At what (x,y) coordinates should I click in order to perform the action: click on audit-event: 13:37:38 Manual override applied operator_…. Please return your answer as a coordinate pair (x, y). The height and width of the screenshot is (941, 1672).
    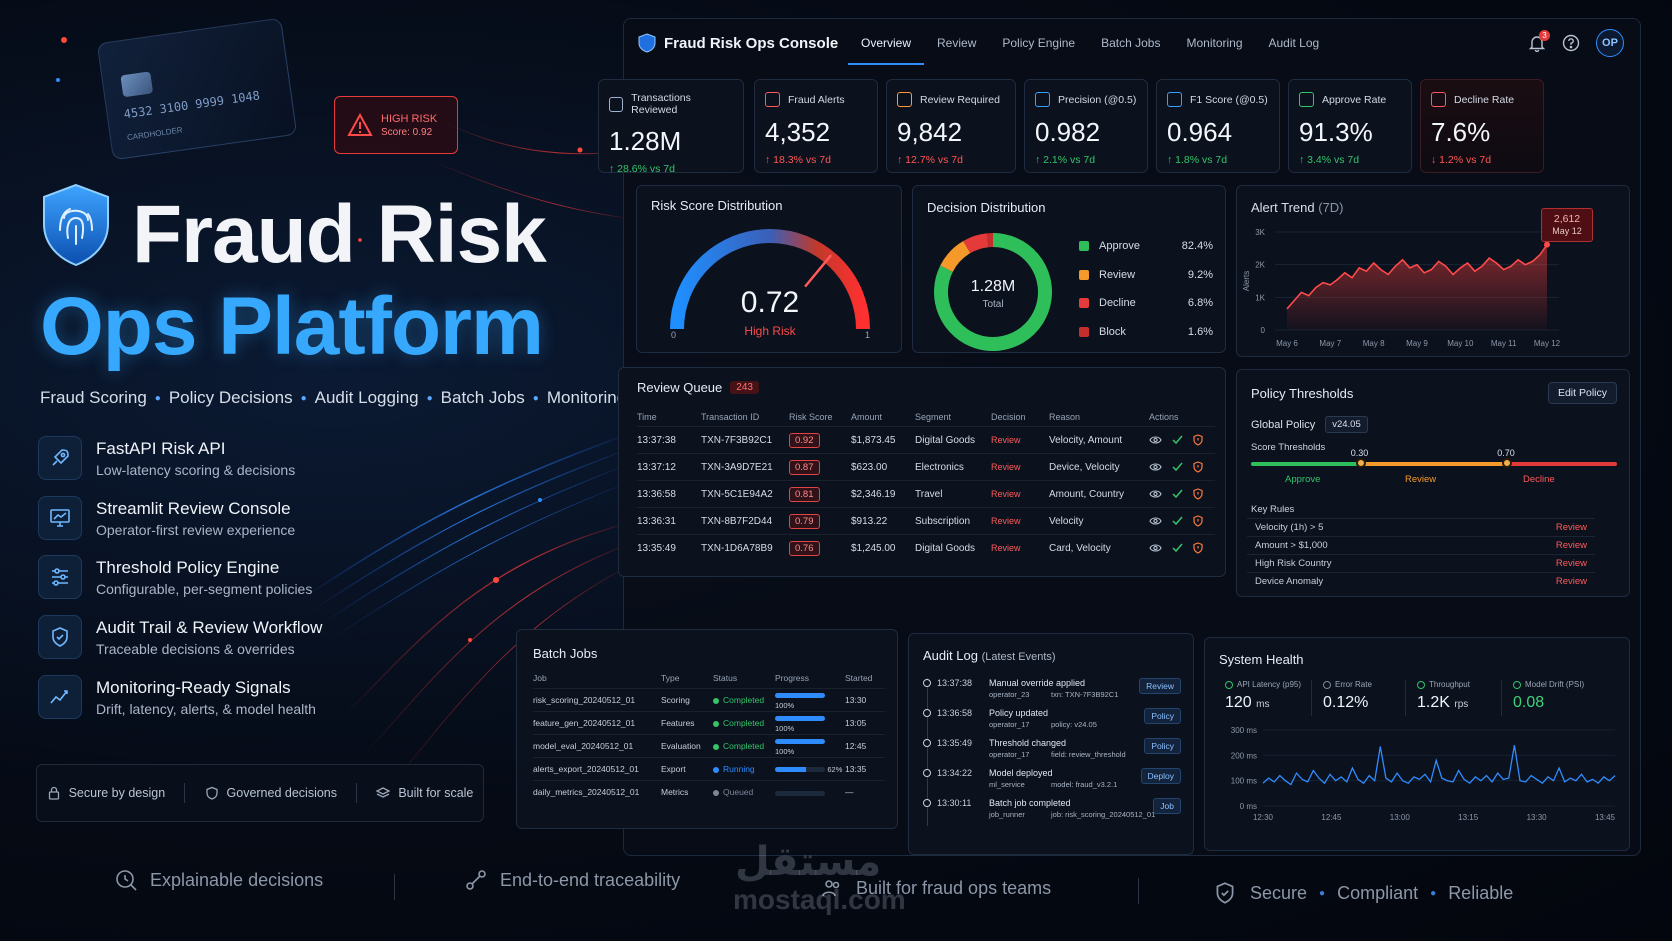
    Looking at the image, I should click on (1056, 693).